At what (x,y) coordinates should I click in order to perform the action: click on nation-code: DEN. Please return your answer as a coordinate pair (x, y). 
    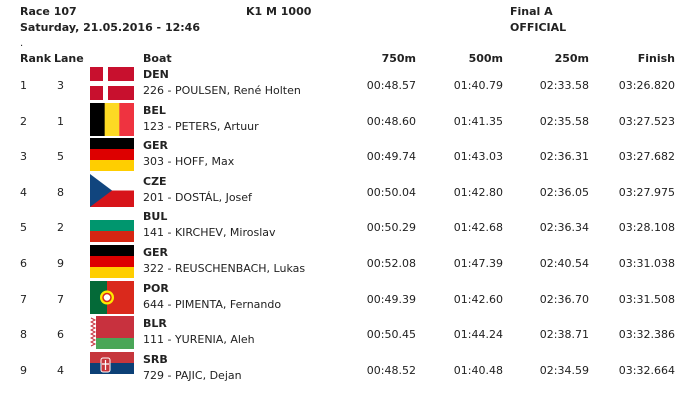
    Looking at the image, I should click on (156, 74).